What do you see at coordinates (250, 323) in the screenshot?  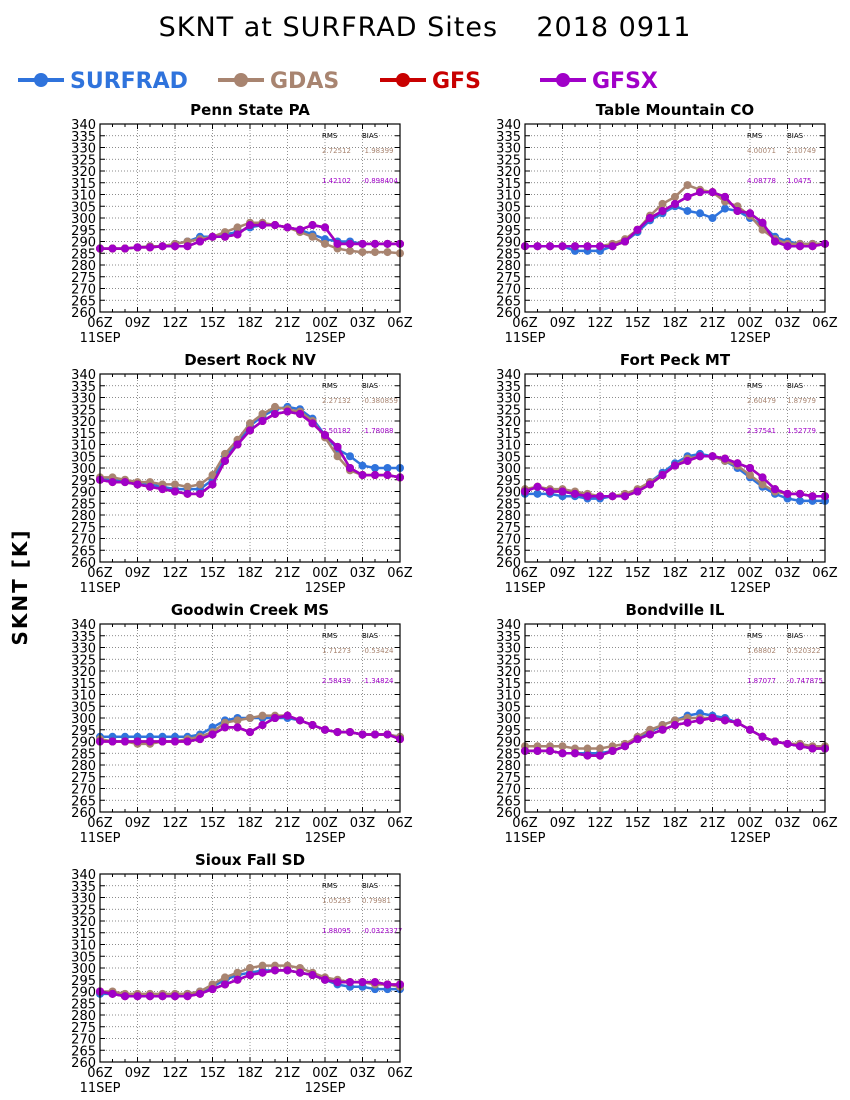 I see `x-tick-label: 18Z` at bounding box center [250, 323].